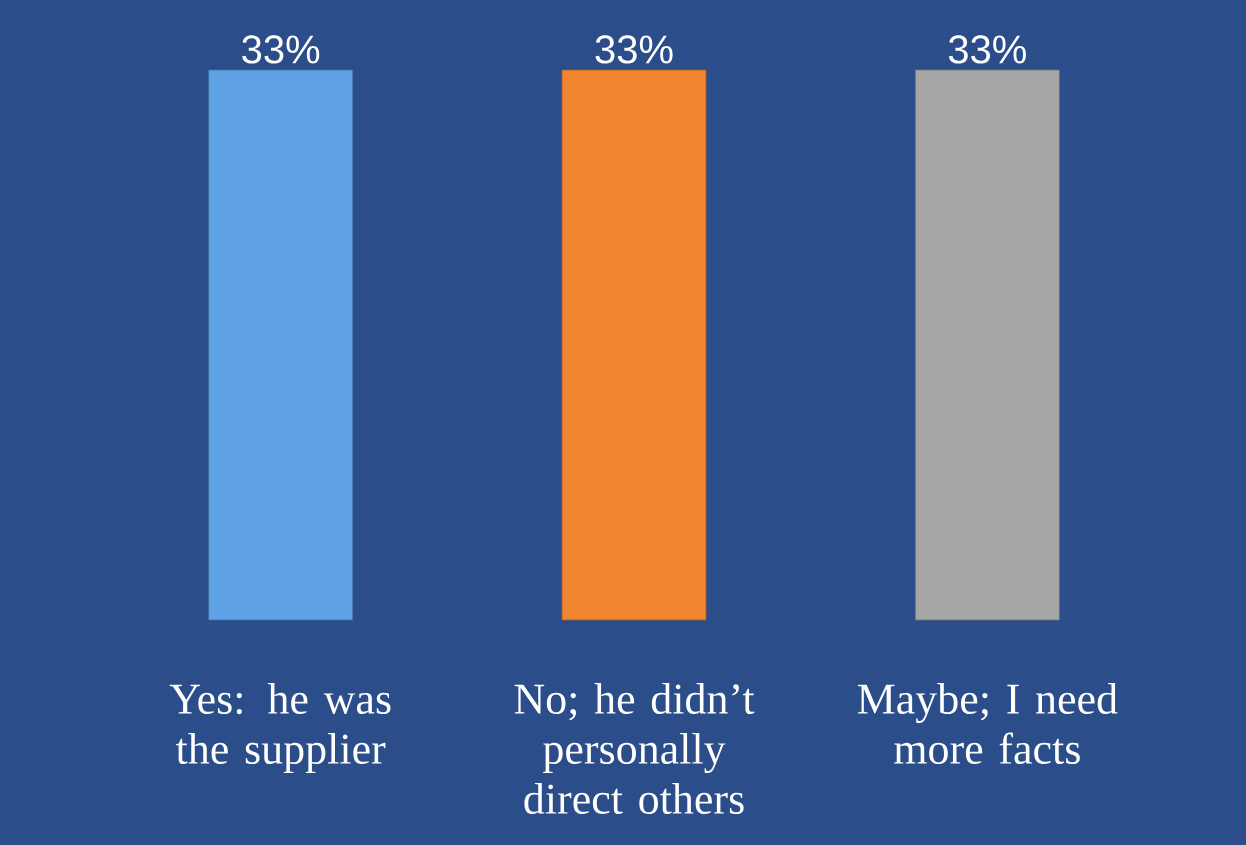  Describe the element at coordinates (634, 749) in the screenshot. I see `x-tick-label: No; he didn’t personally direct others` at that location.